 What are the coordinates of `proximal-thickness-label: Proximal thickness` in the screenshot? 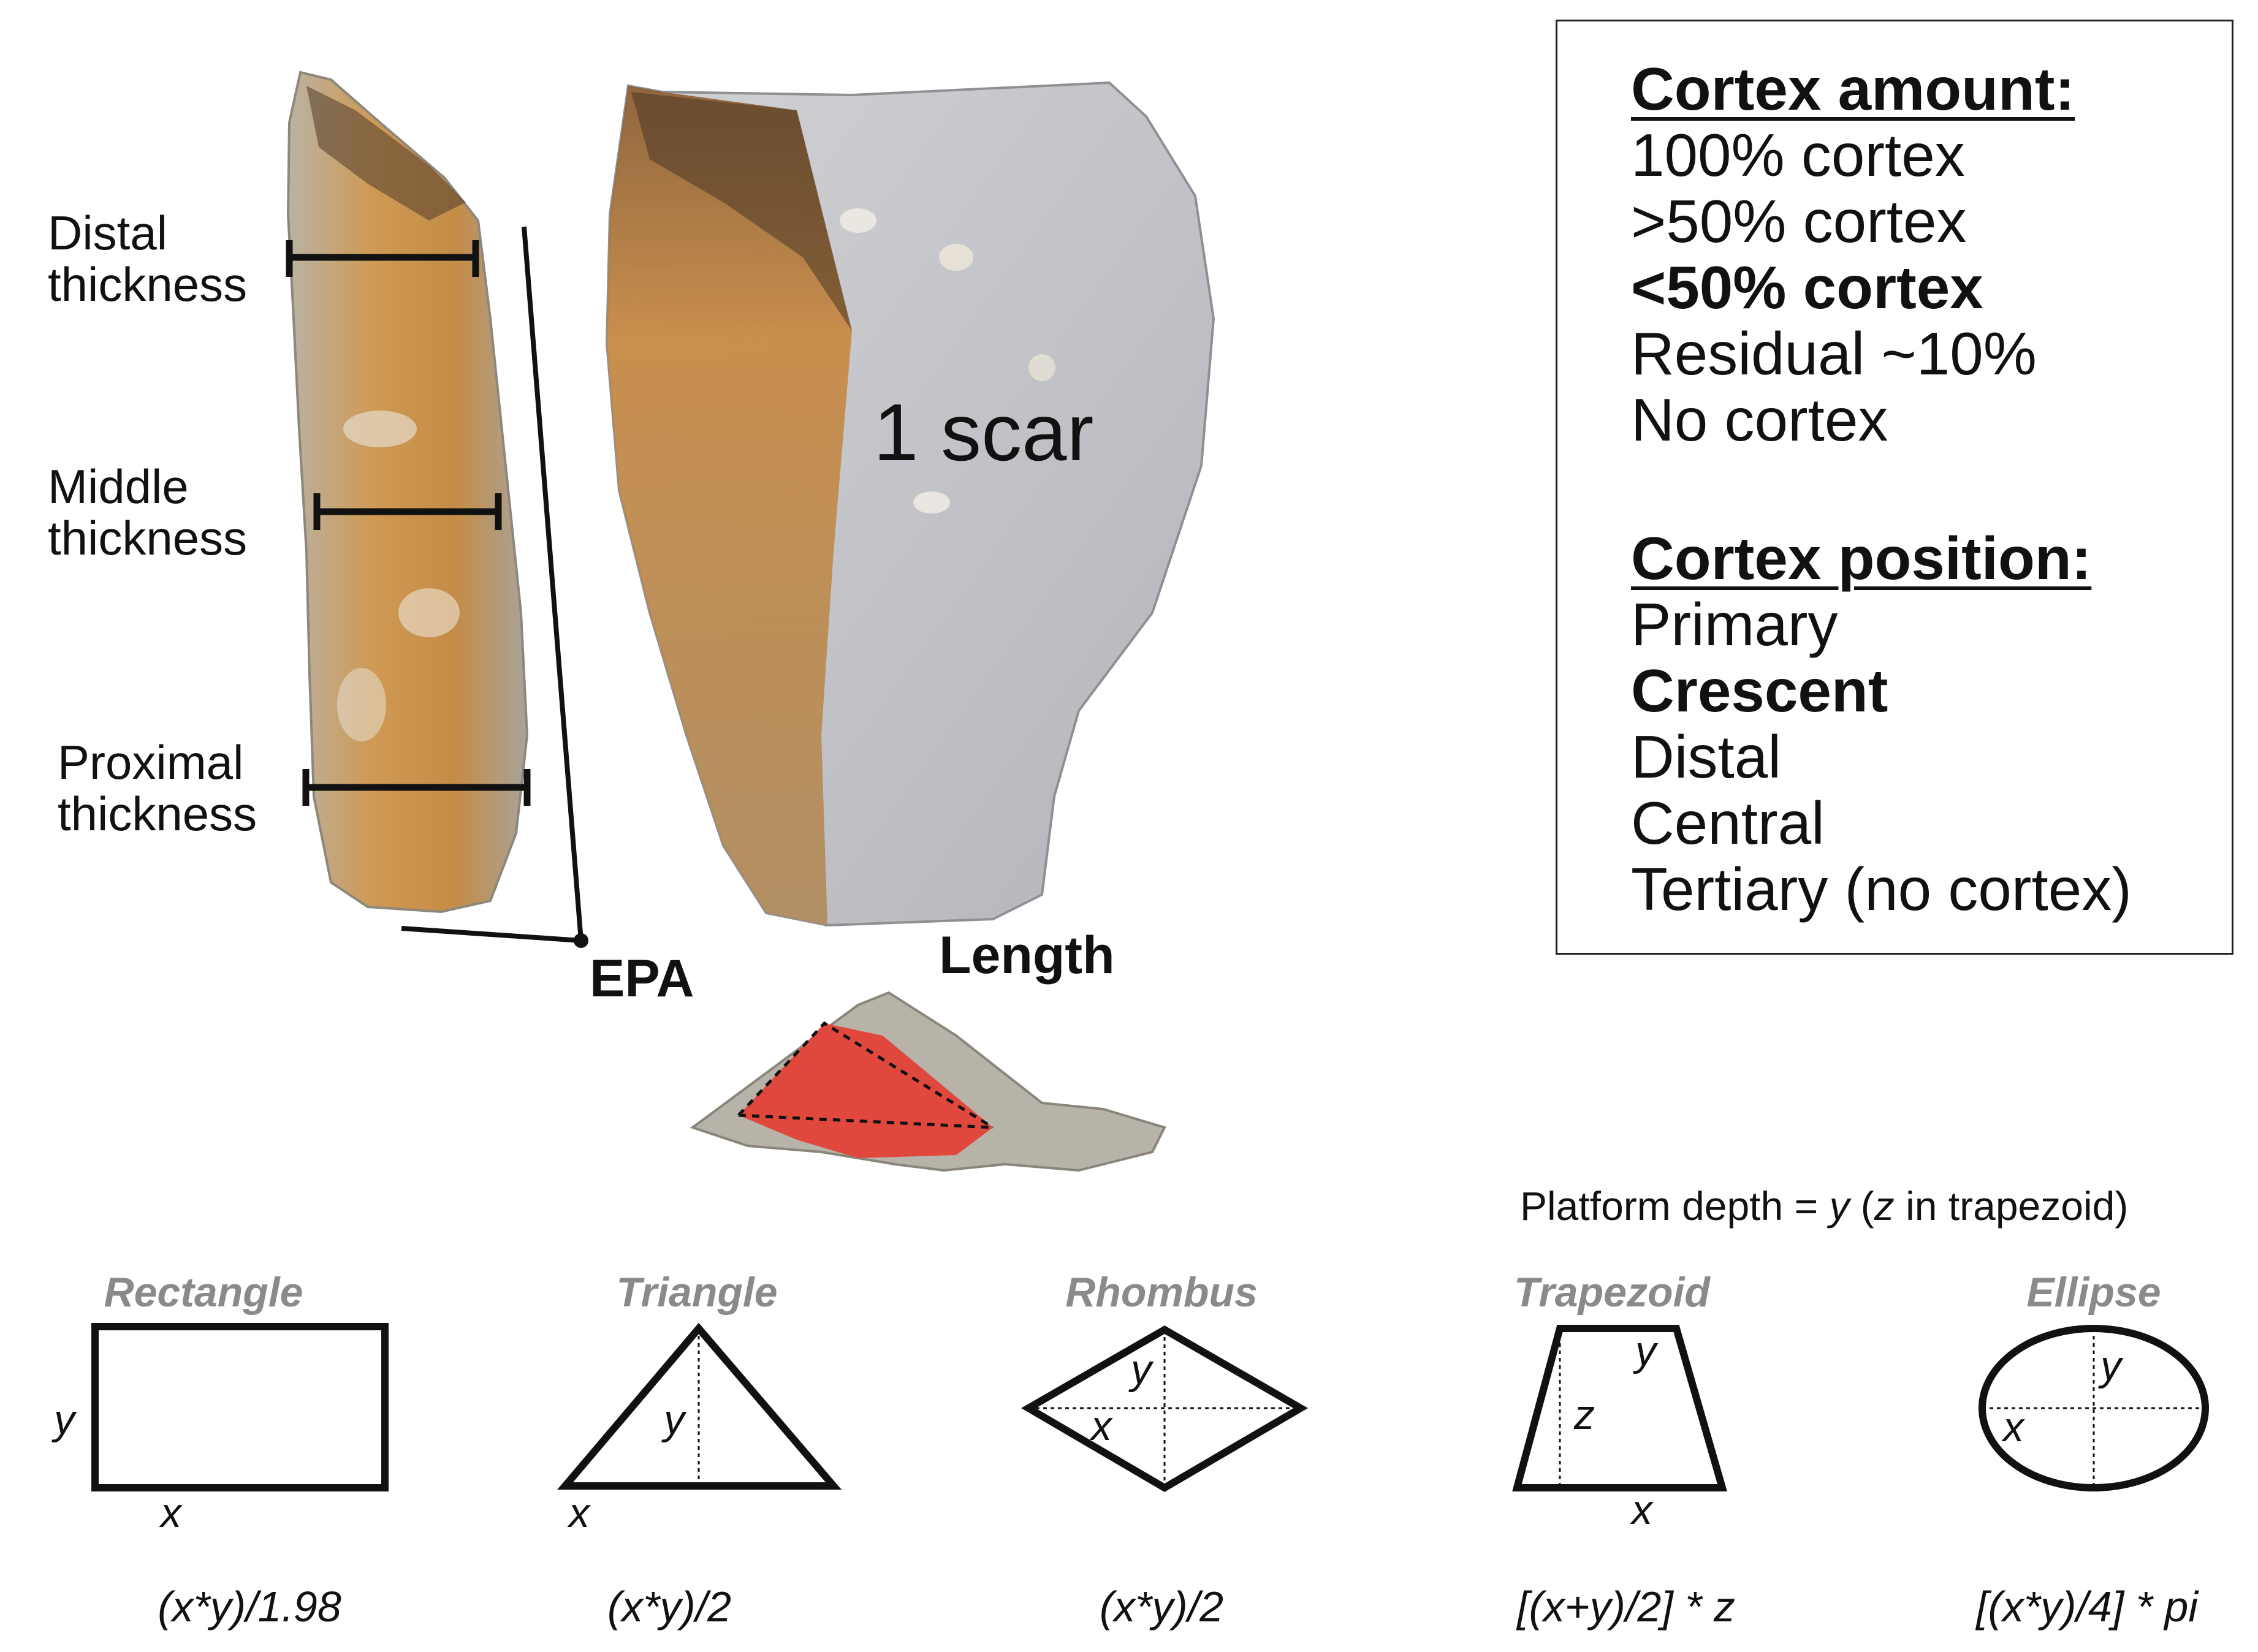 It's located at (158, 788).